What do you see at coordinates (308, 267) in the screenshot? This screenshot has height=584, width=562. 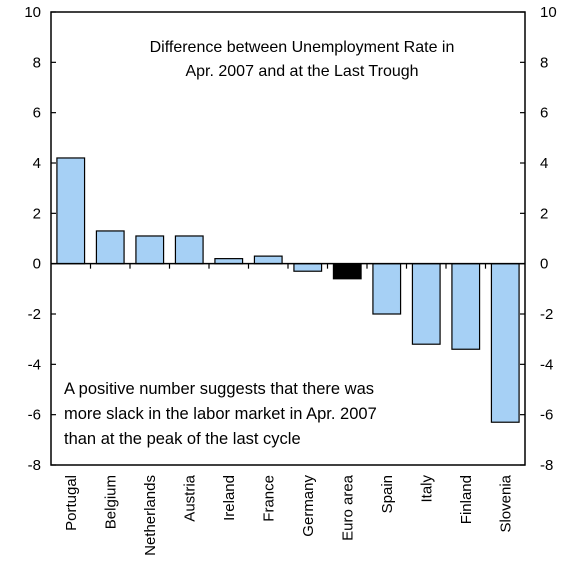 I see `bar-germany` at bounding box center [308, 267].